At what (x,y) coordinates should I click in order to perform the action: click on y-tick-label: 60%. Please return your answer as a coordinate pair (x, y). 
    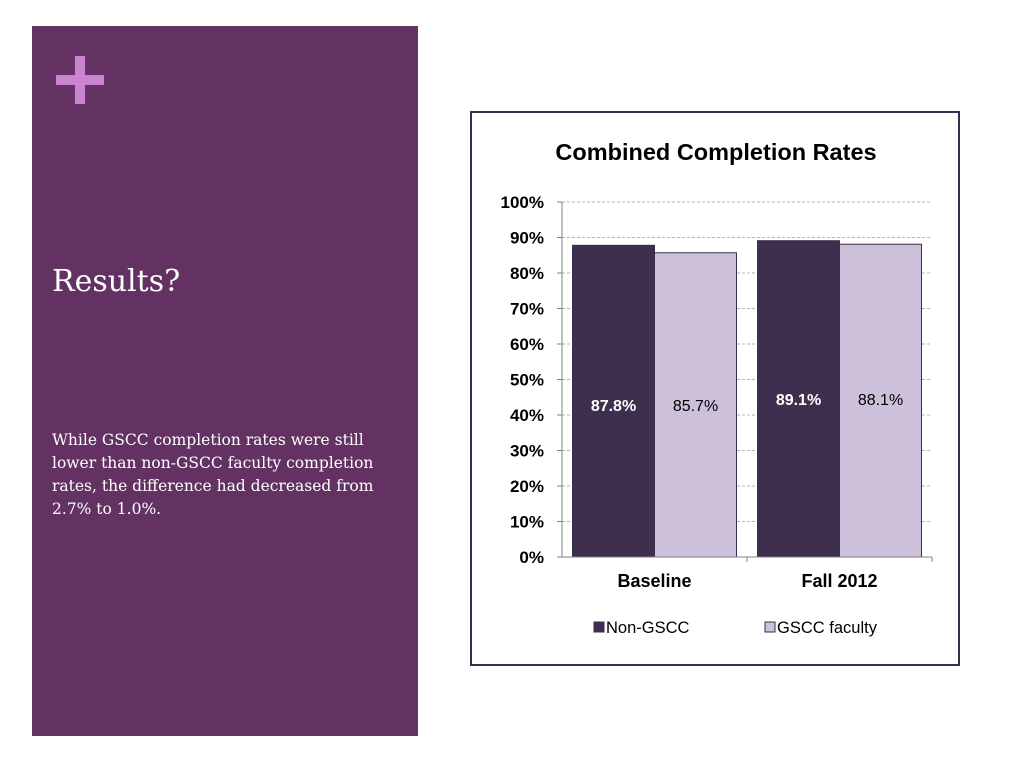
    Looking at the image, I should click on (527, 344).